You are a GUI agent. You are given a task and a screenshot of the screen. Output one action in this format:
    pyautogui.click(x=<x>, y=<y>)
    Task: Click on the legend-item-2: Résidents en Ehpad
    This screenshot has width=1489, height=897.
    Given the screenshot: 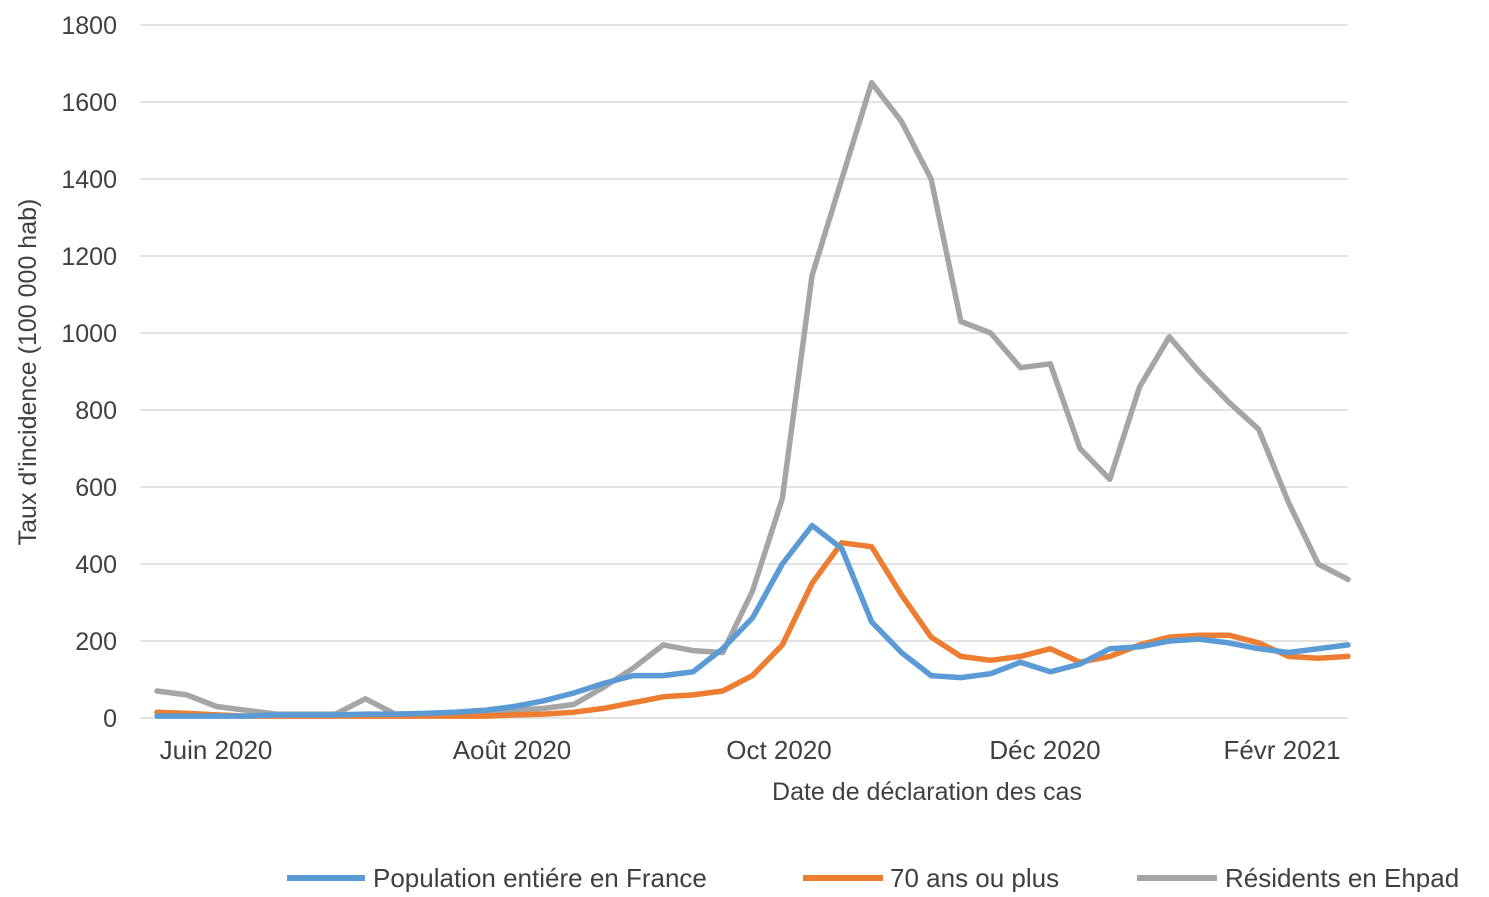 What is the action you would take?
    pyautogui.click(x=1298, y=878)
    